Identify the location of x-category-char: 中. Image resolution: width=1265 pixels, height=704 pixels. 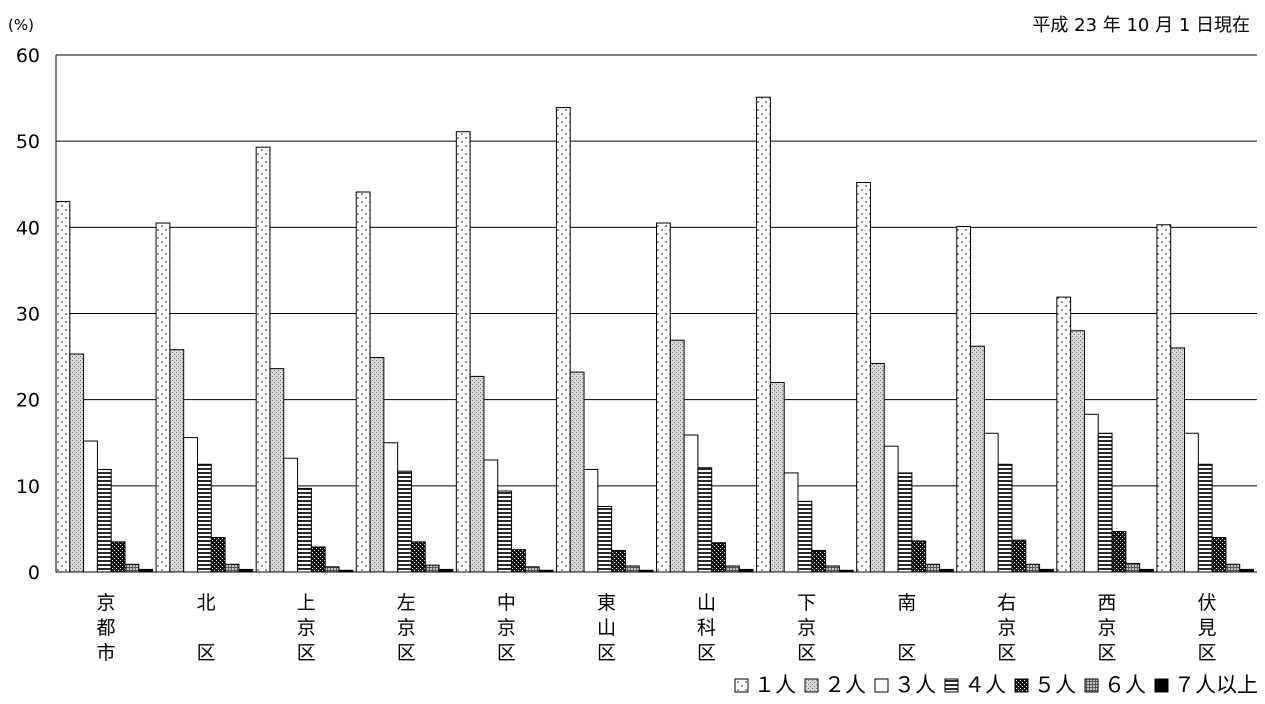
(506, 603).